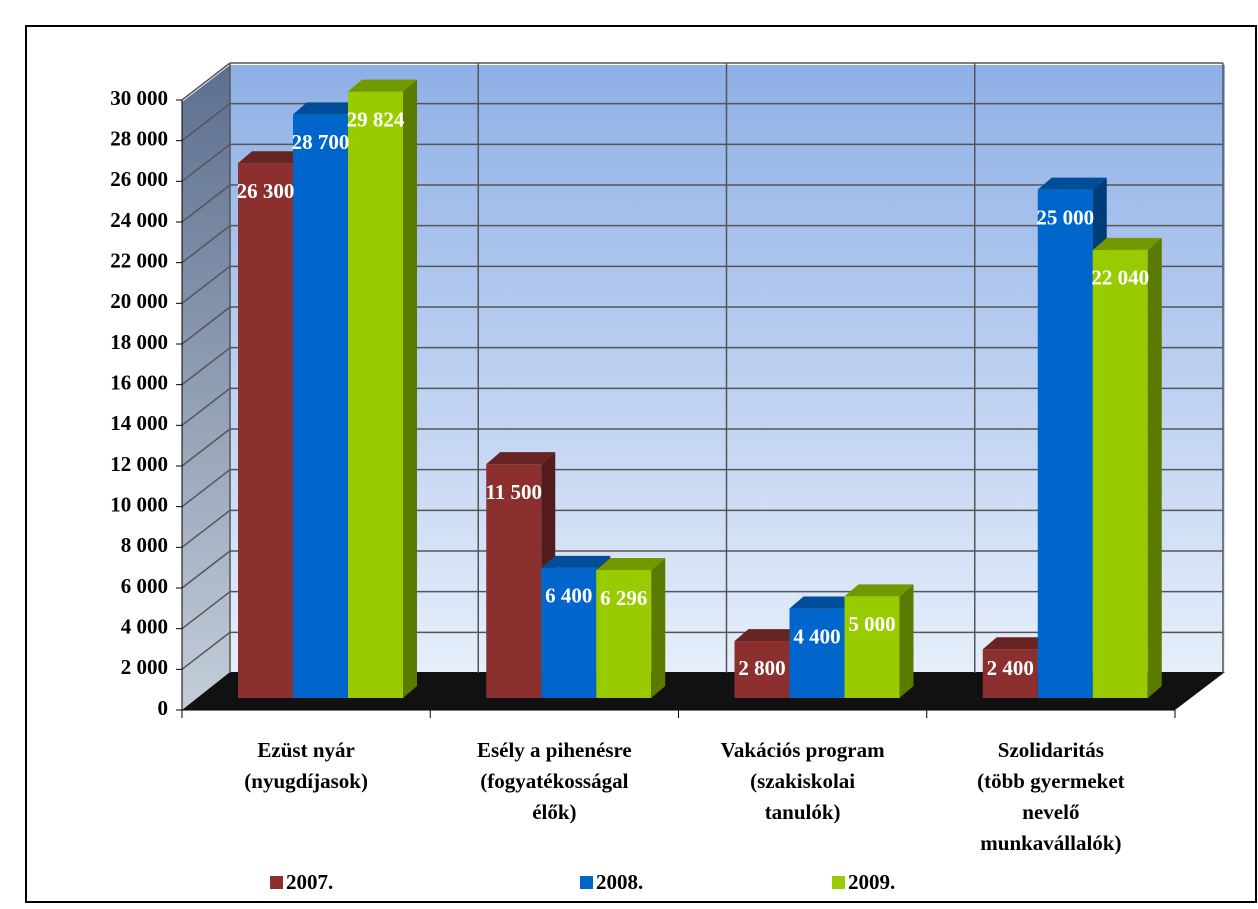 The image size is (1258, 909). I want to click on value-label: 28 700, so click(321, 142).